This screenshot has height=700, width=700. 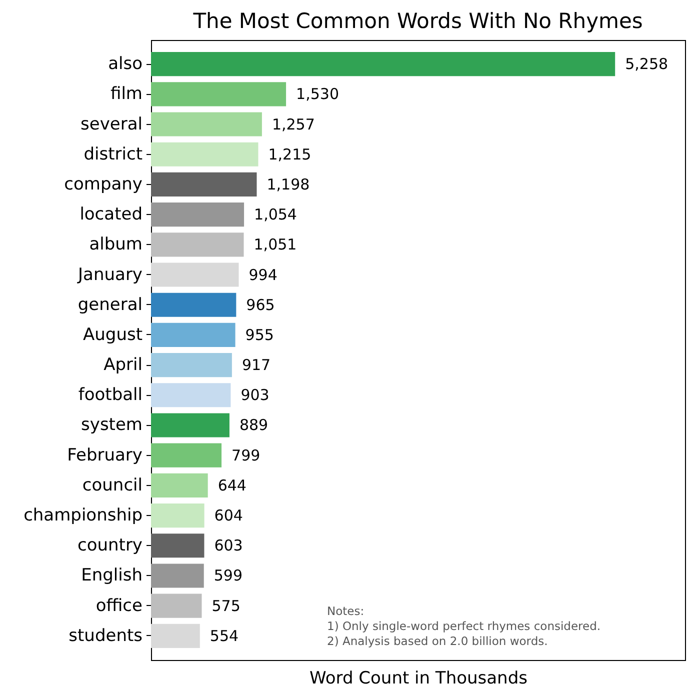 What do you see at coordinates (113, 334) in the screenshot?
I see `y-tick-label: August` at bounding box center [113, 334].